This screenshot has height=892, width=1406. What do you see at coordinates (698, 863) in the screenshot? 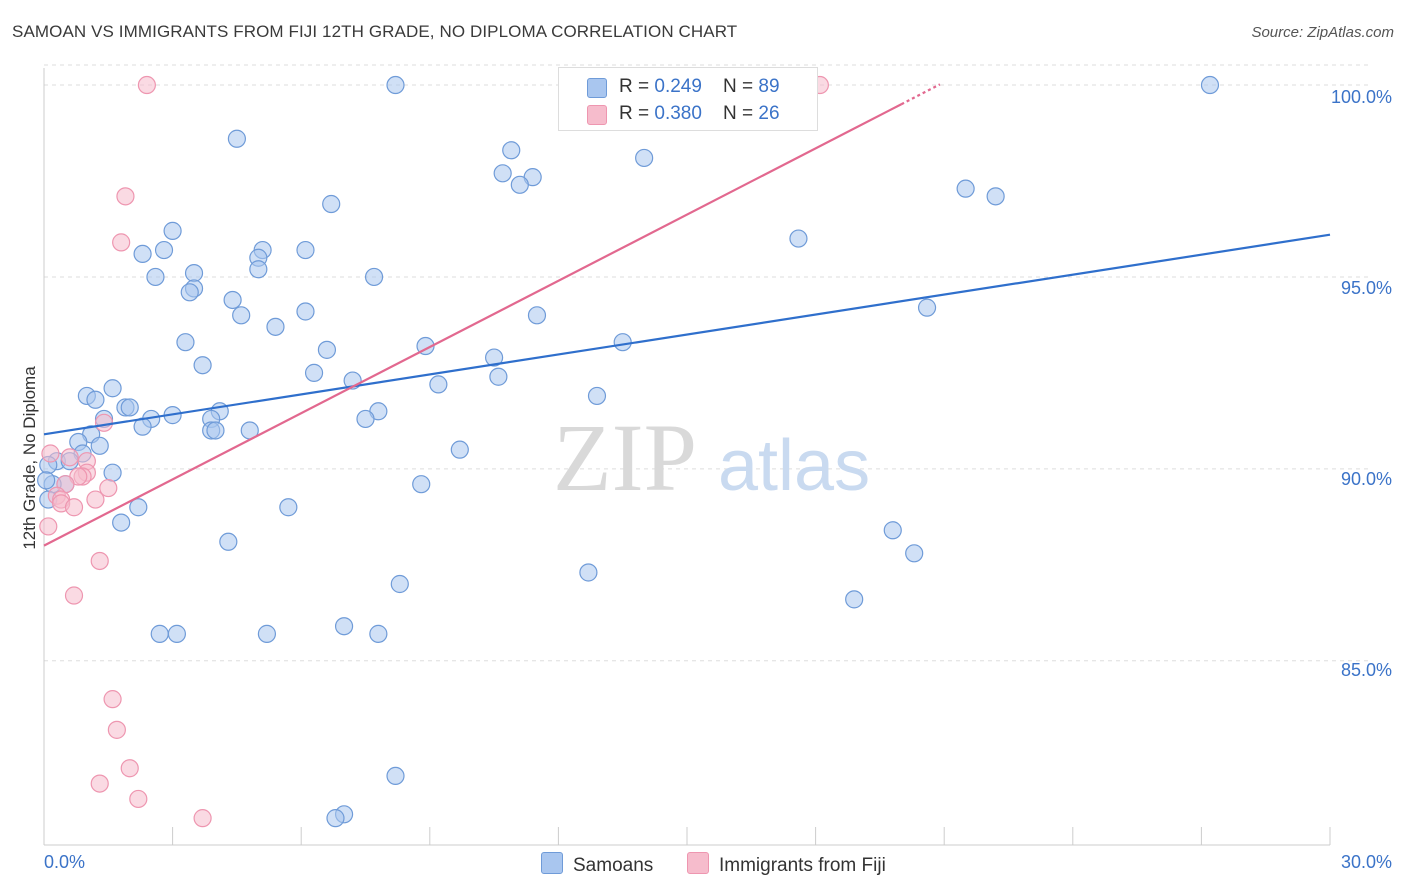
I see `bottom-legend-swatch-fiji` at bounding box center [698, 863].